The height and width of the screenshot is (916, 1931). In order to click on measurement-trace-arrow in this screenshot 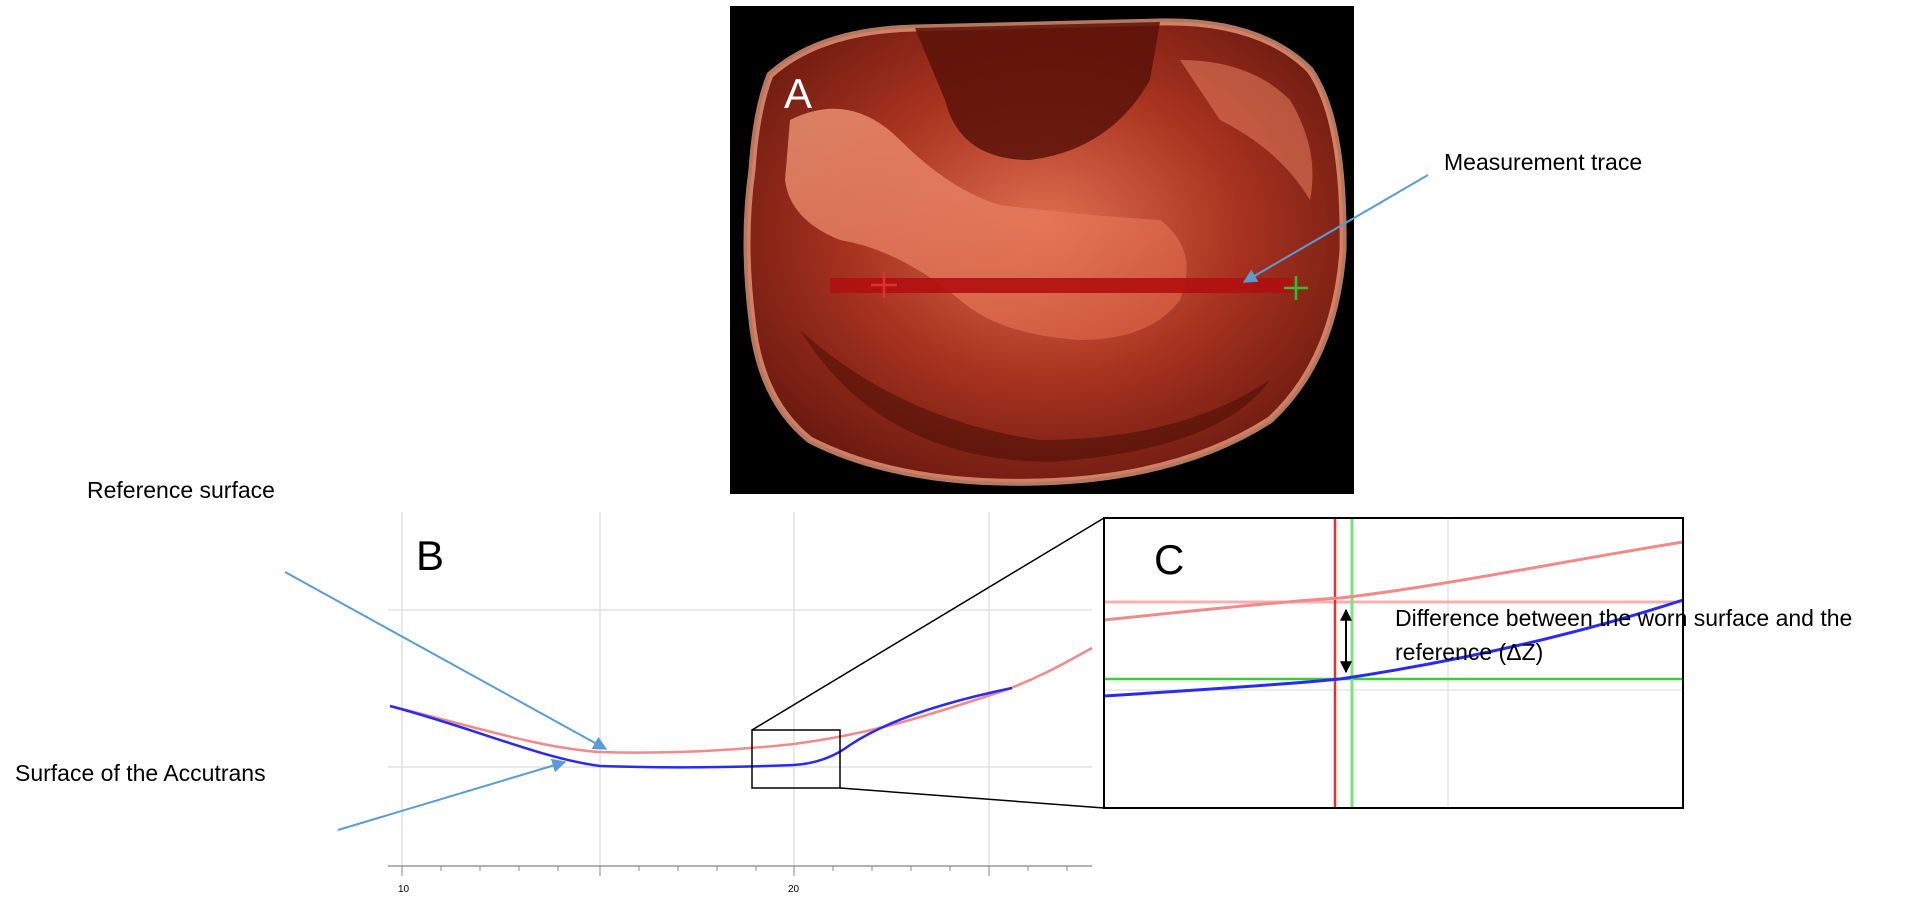, I will do `click(1335, 228)`.